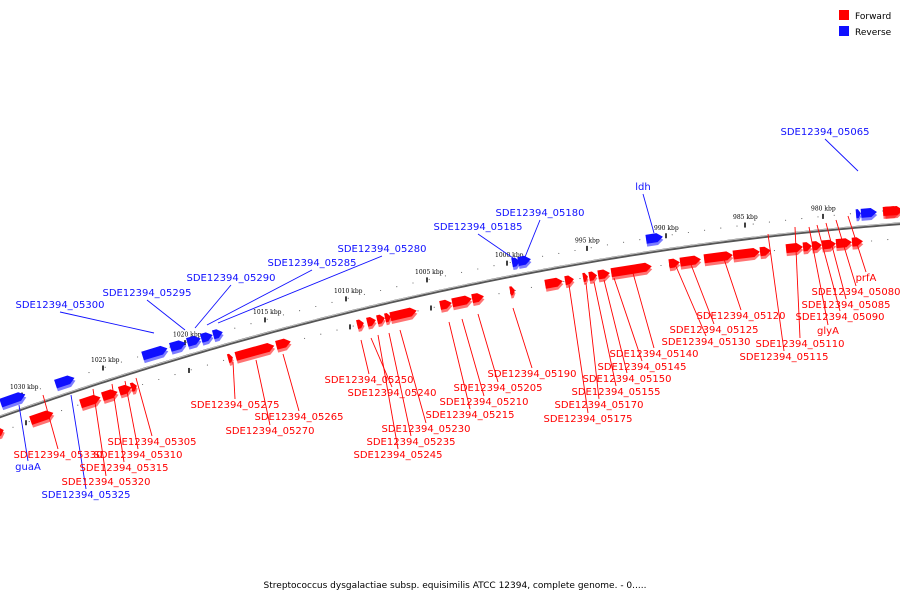 This screenshot has width=900, height=600. Describe the element at coordinates (124, 468) in the screenshot. I see `gene-label: SDE12394_05315` at that location.